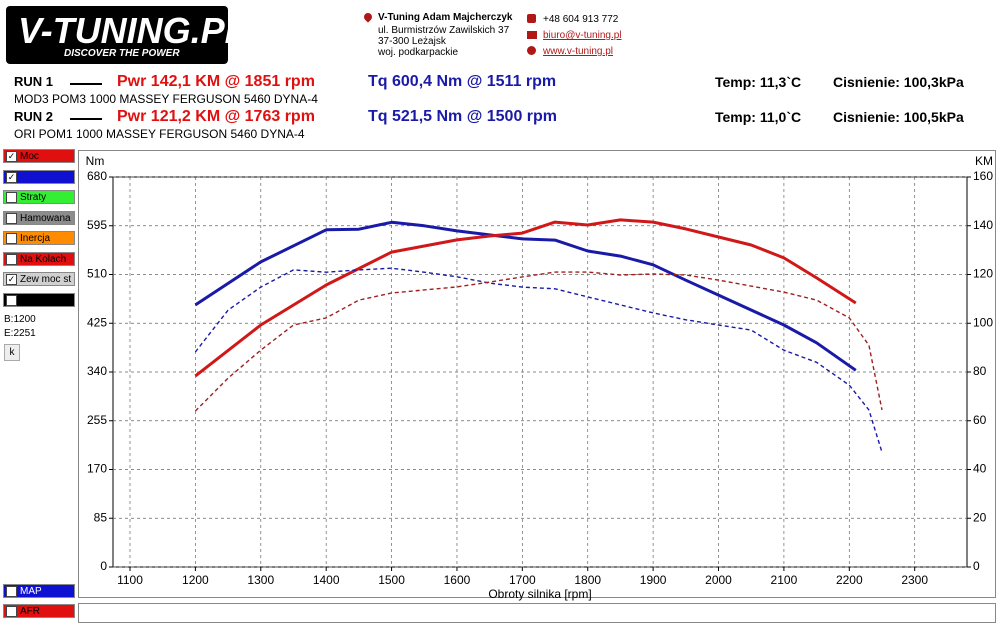 This screenshot has width=1000, height=625. Describe the element at coordinates (531, 18) in the screenshot. I see `phone-icon` at that location.